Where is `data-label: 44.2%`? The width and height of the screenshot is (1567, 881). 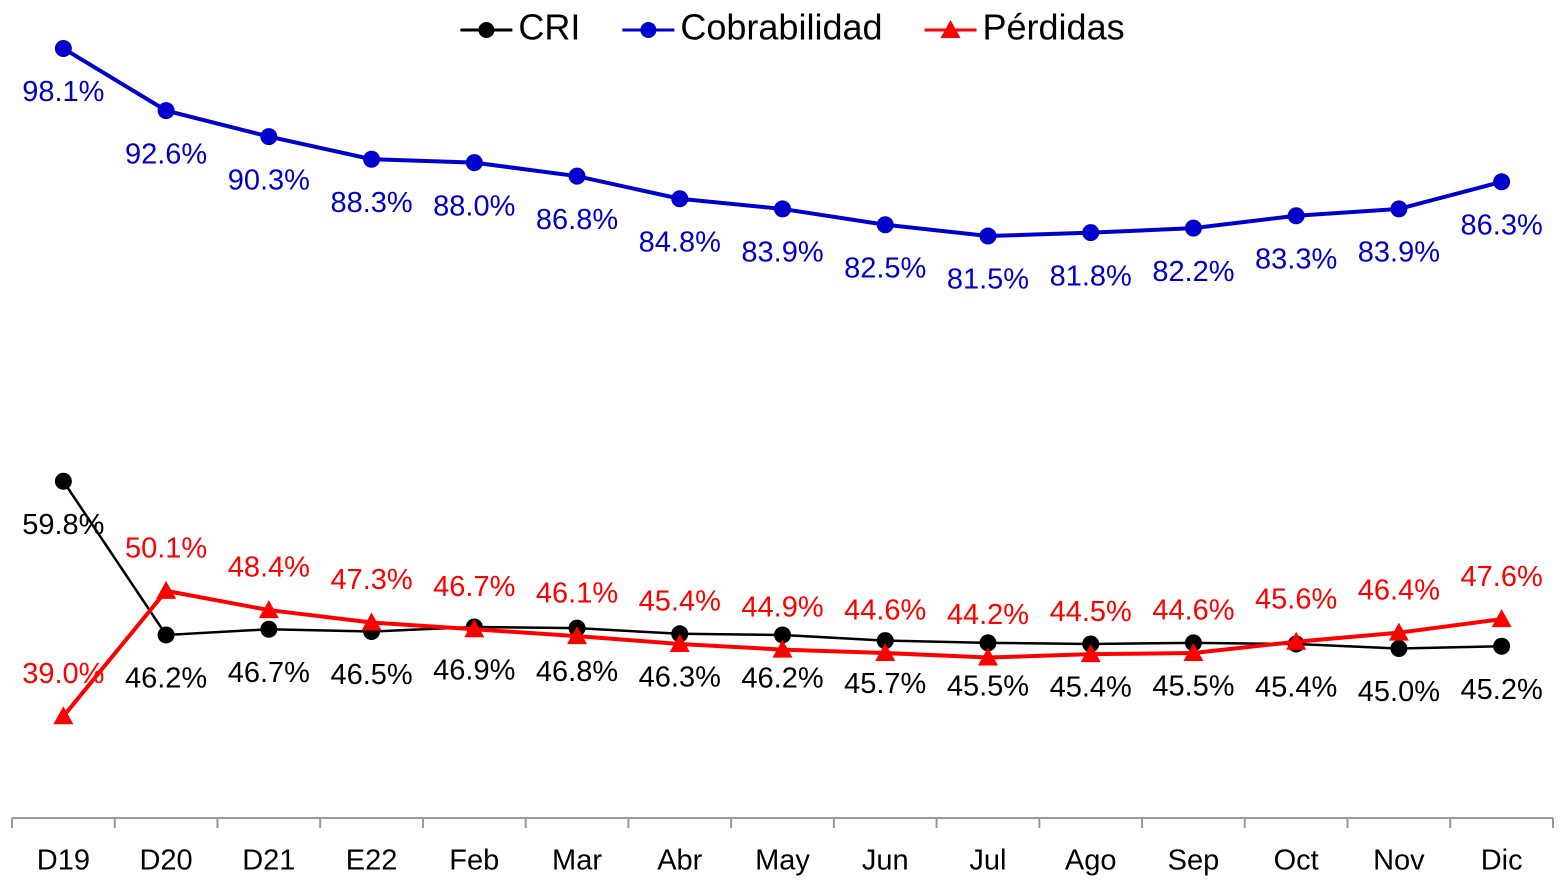
data-label: 44.2% is located at coordinates (988, 615).